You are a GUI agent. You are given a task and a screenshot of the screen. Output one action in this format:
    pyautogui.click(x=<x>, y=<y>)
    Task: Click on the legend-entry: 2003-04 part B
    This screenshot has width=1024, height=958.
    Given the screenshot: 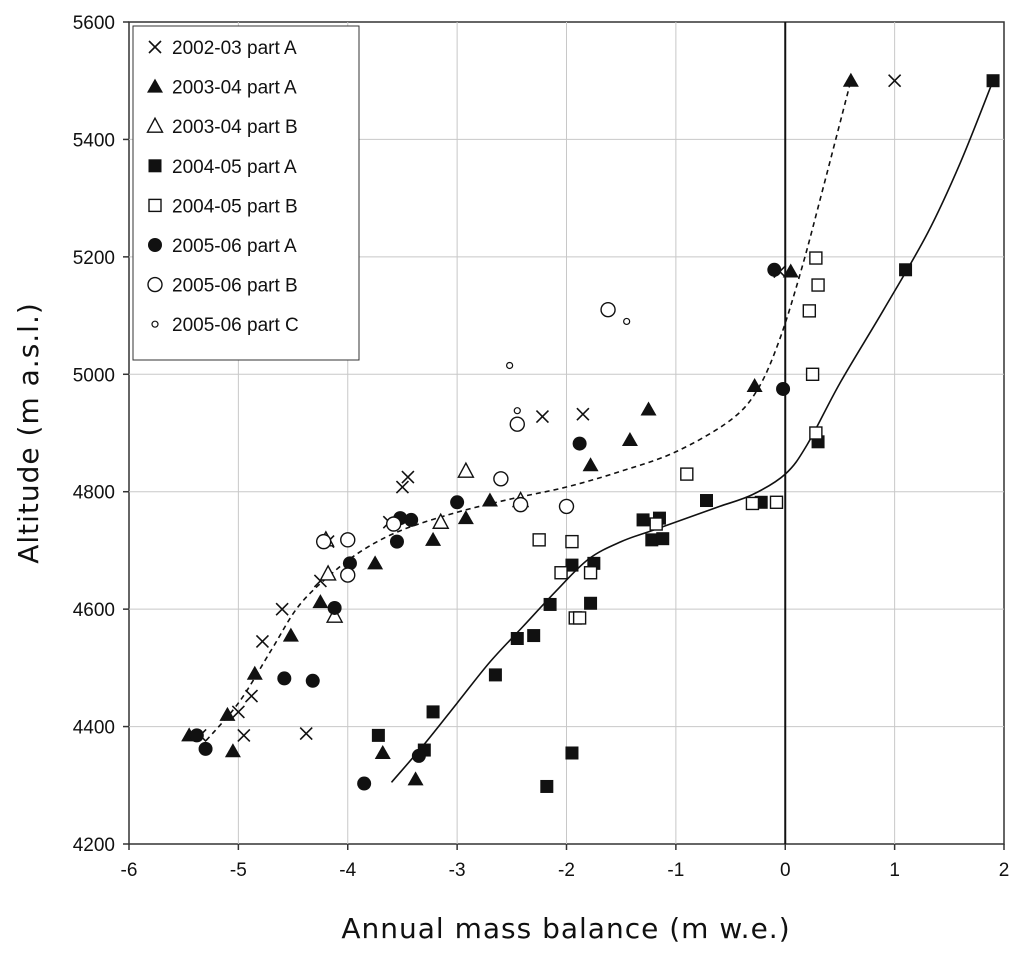 What is the action you would take?
    pyautogui.click(x=222, y=127)
    